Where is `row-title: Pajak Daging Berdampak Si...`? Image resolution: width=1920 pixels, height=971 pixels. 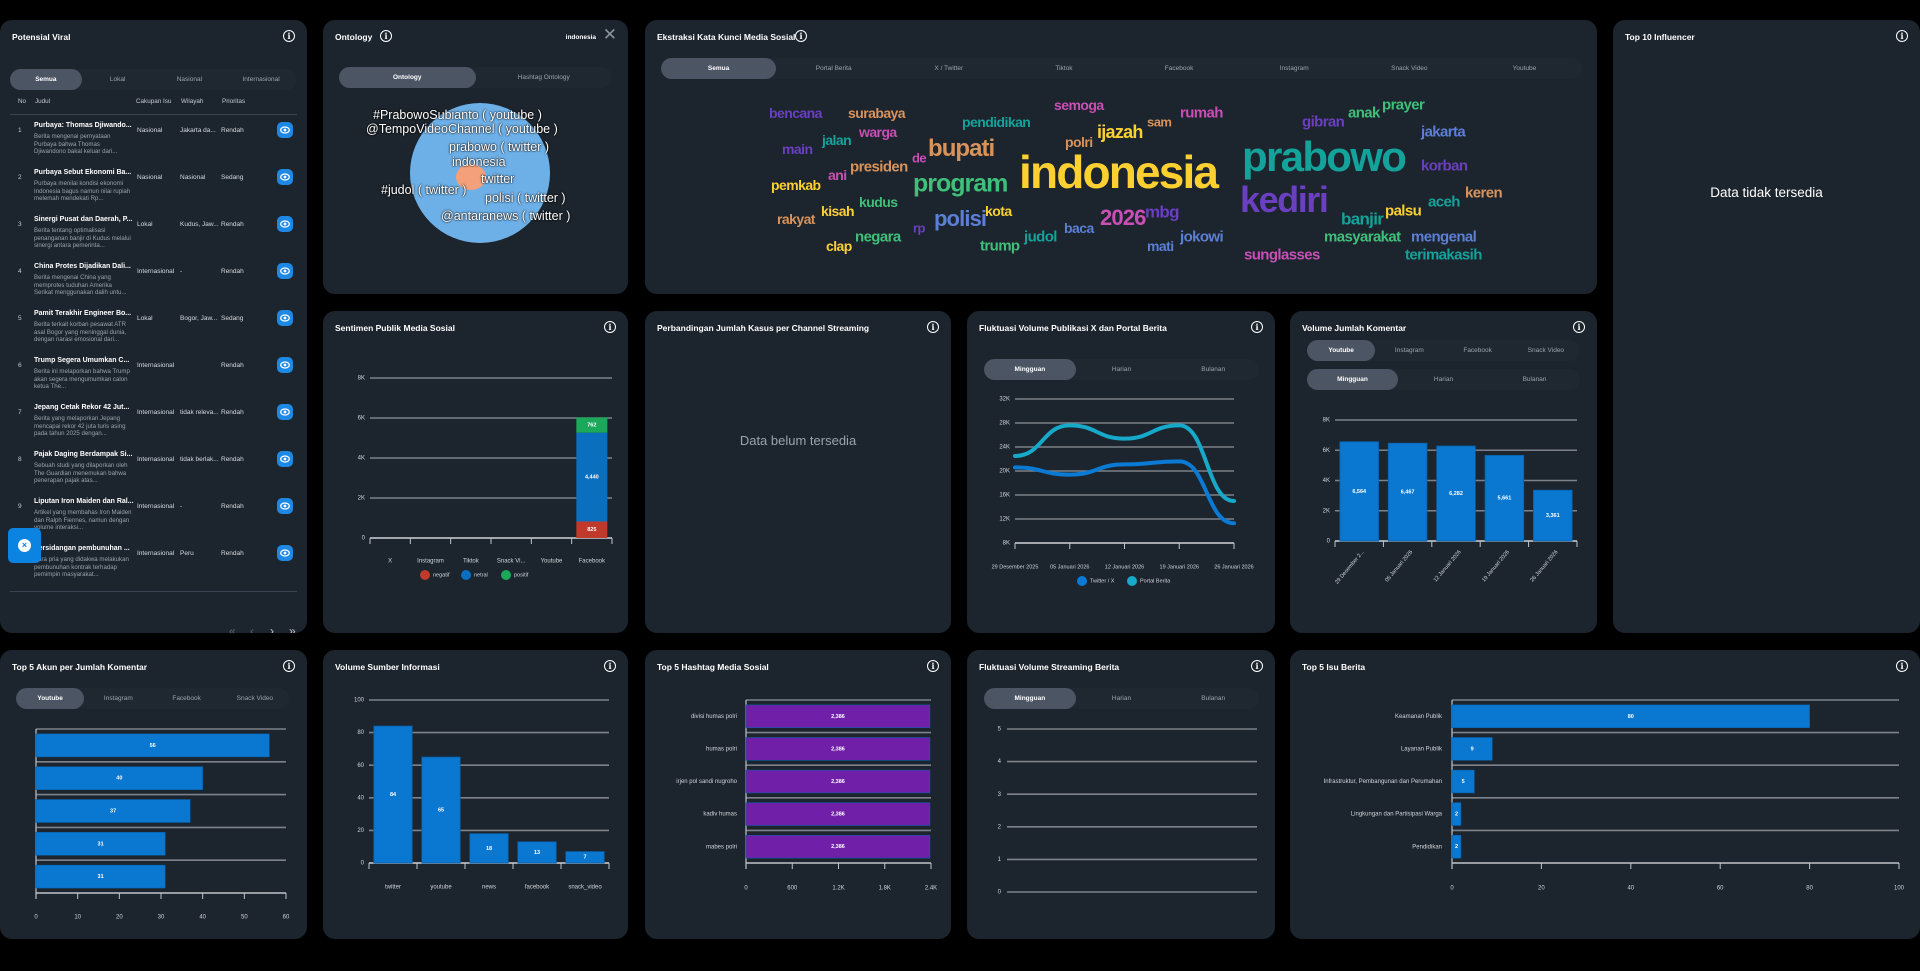
row-title: Pajak Daging Berdampak Si... is located at coordinates (83, 454).